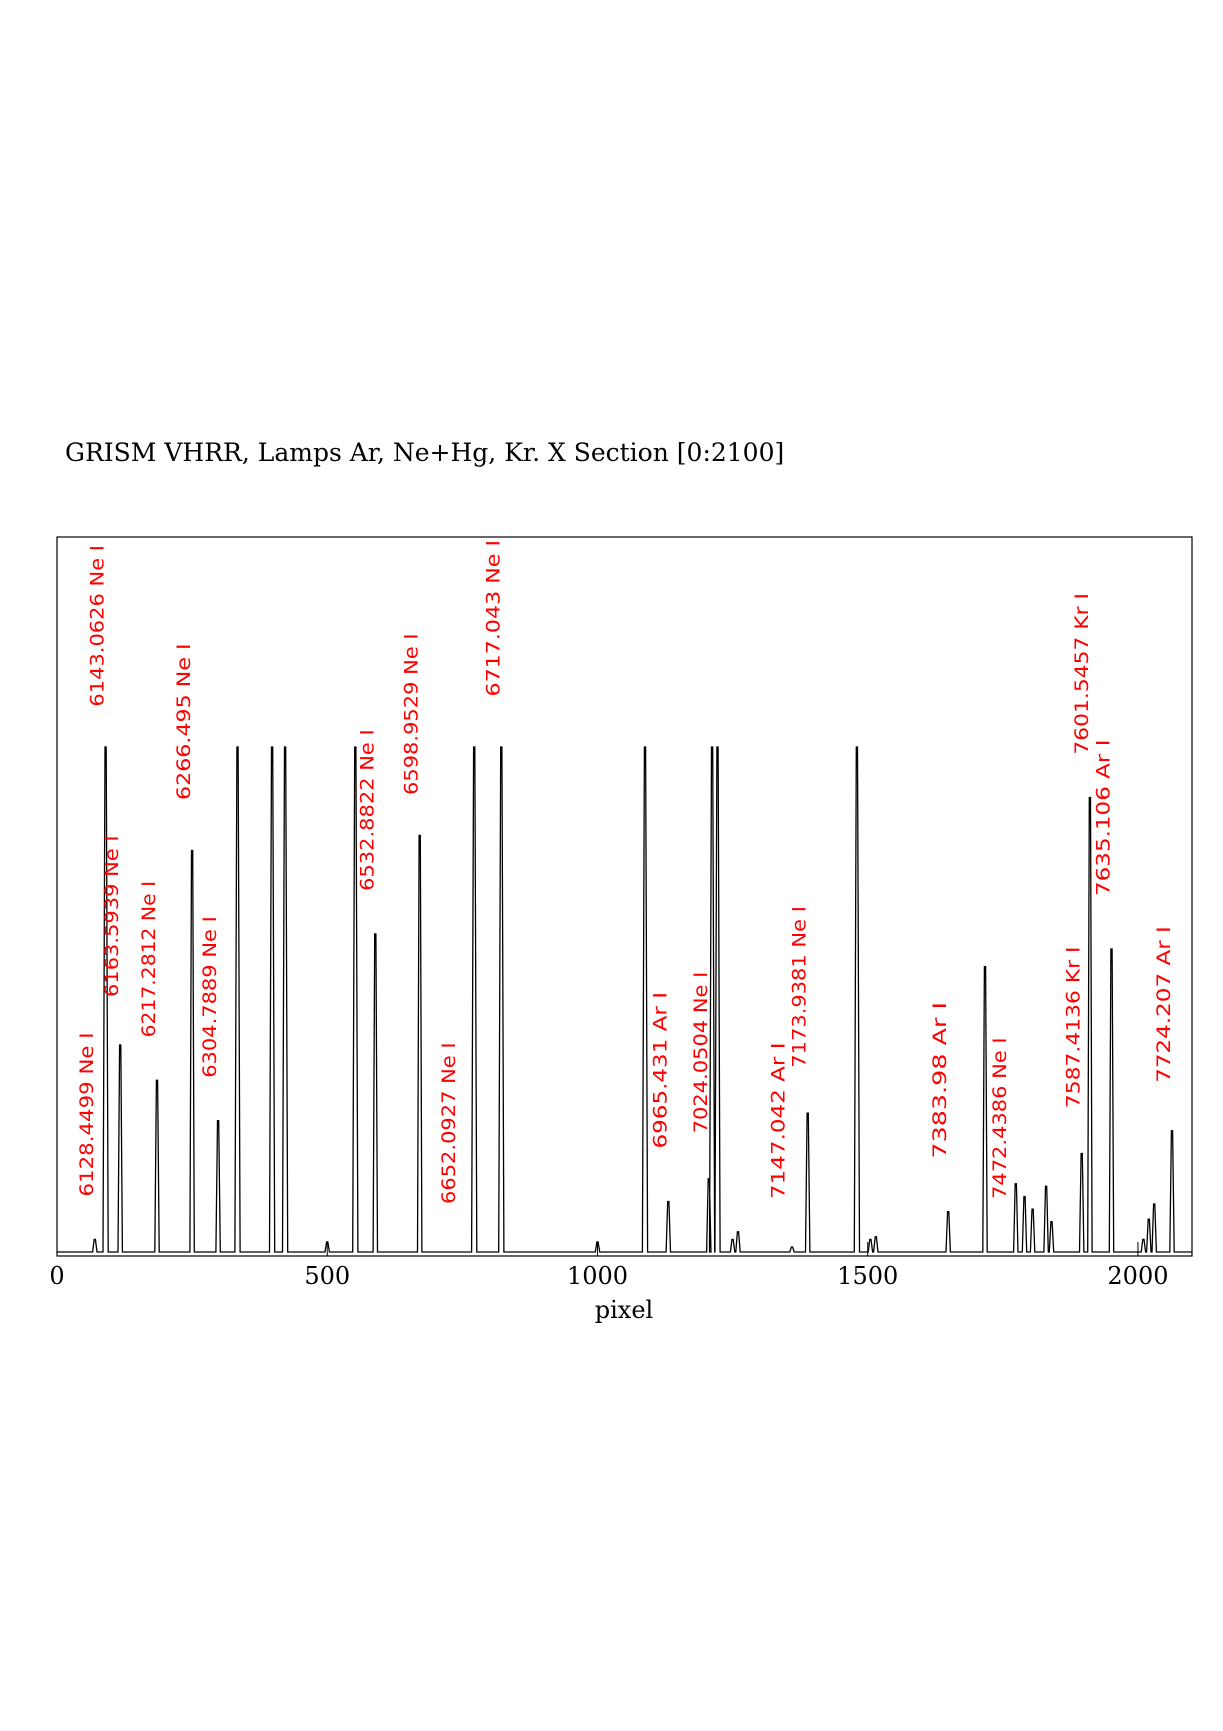  I want to click on line-id-label: 7383.98 Ar I, so click(940, 1080).